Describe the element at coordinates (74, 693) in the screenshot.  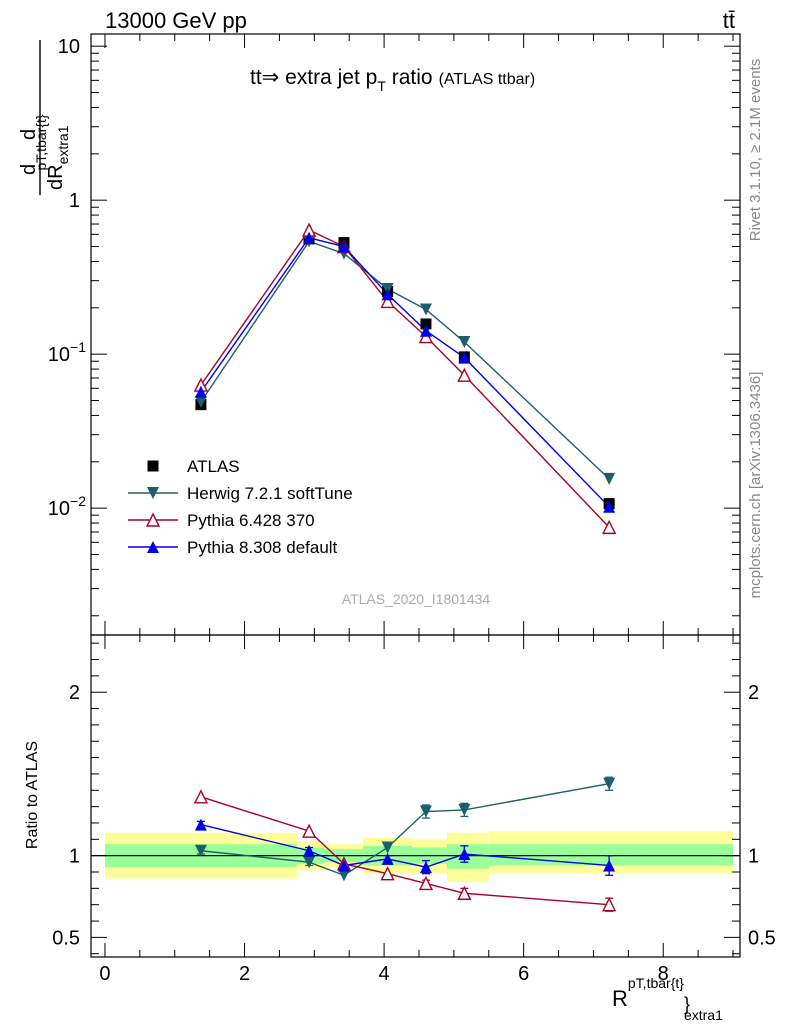
I see `ratio-y-tick-label: 2` at that location.